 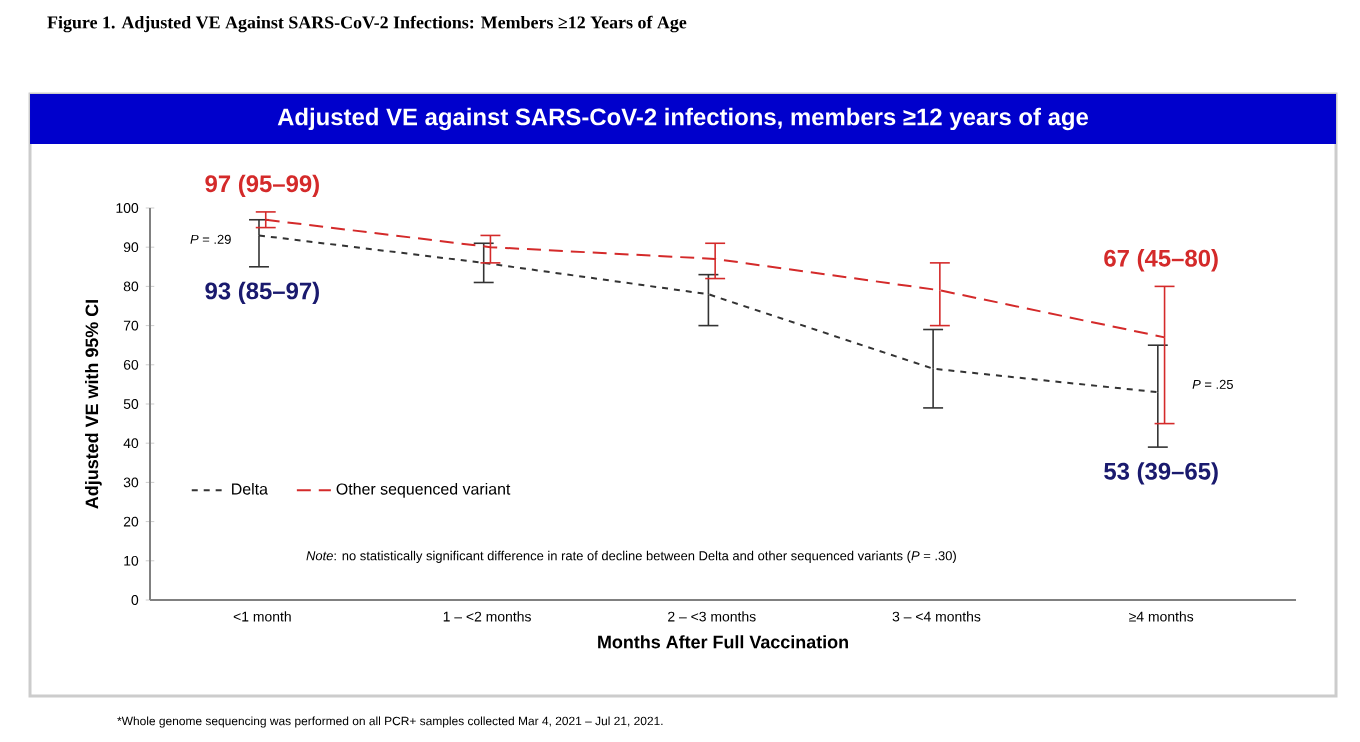 What do you see at coordinates (1161, 260) in the screenshot?
I see `data-label: 67 (45–80)` at bounding box center [1161, 260].